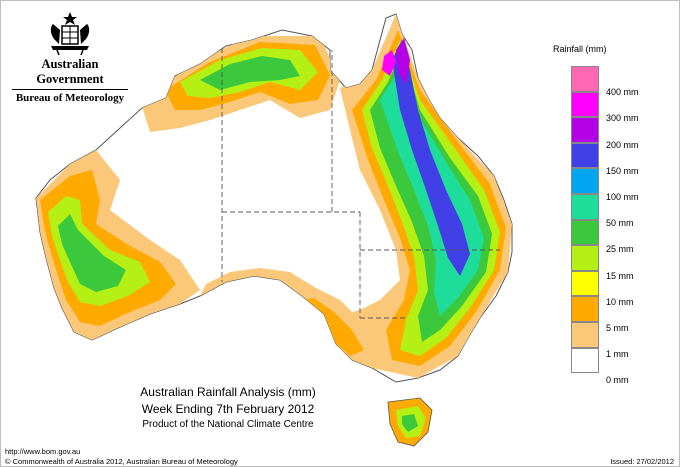 This screenshot has width=680, height=467. Describe the element at coordinates (620, 301) in the screenshot. I see `legend-label: 10 mm` at that location.